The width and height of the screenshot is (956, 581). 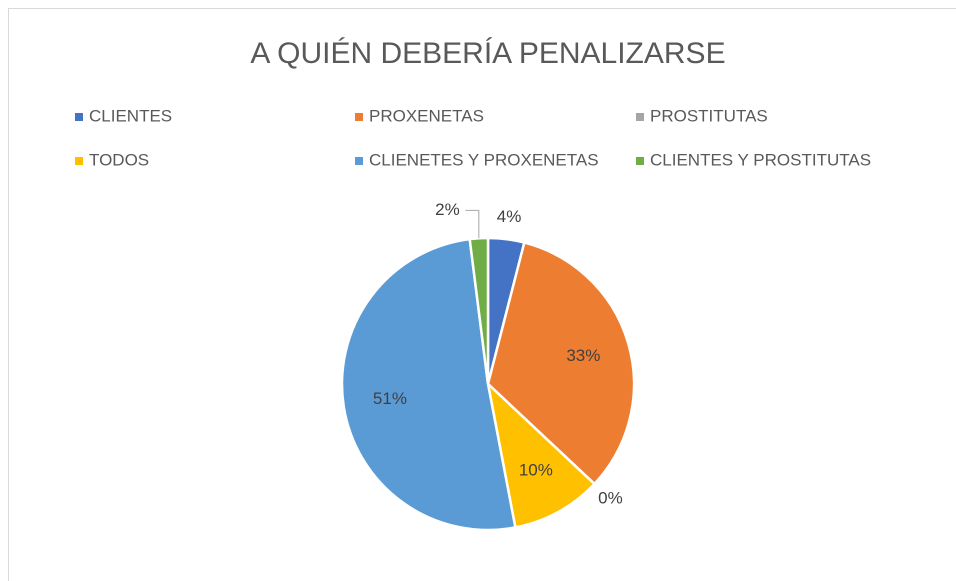 What do you see at coordinates (610, 497) in the screenshot?
I see `data-label: 0%` at bounding box center [610, 497].